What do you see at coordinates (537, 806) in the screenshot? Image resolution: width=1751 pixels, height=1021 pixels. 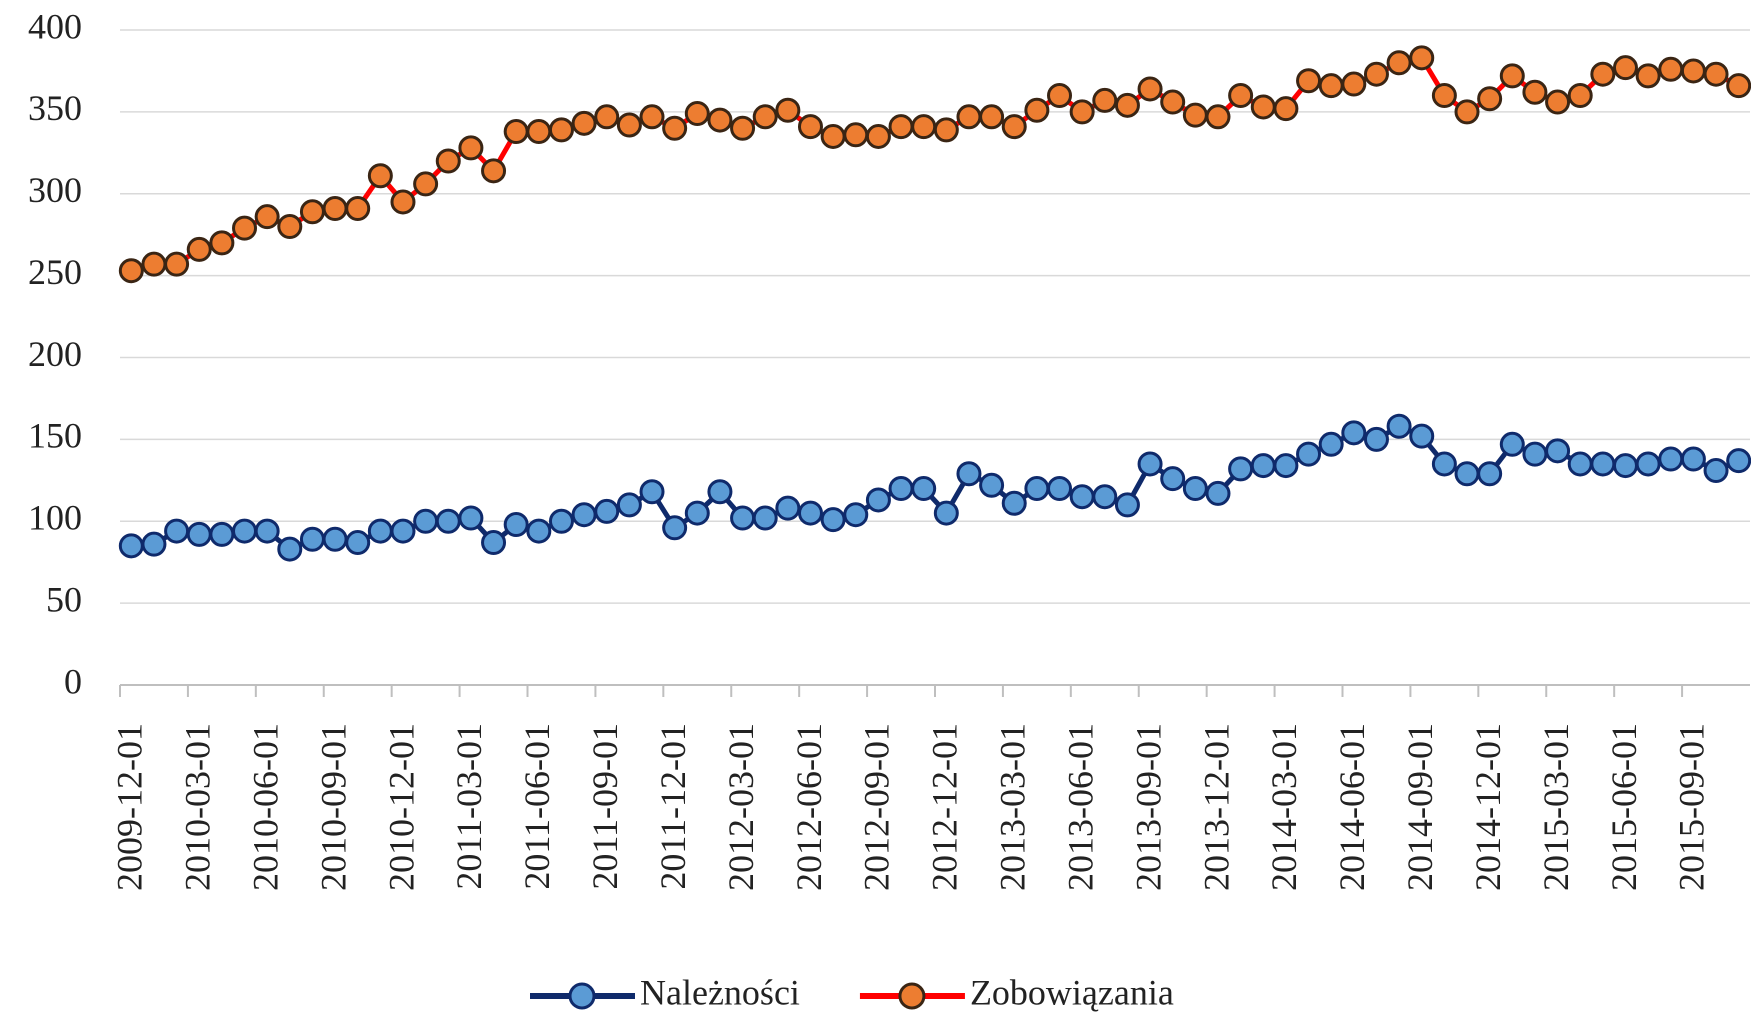 I see `x-tick-label: 2011-06-01` at bounding box center [537, 806].